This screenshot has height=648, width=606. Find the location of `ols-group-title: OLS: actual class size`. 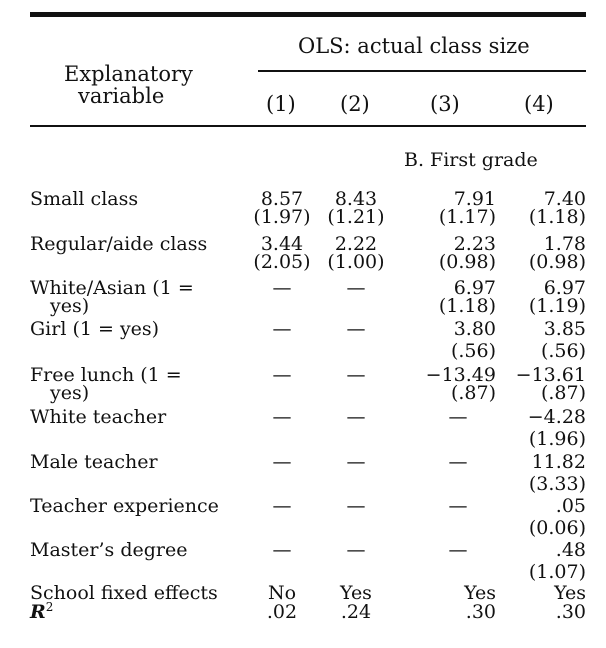

ols-group-title: OLS: actual class size is located at coordinates (414, 46).